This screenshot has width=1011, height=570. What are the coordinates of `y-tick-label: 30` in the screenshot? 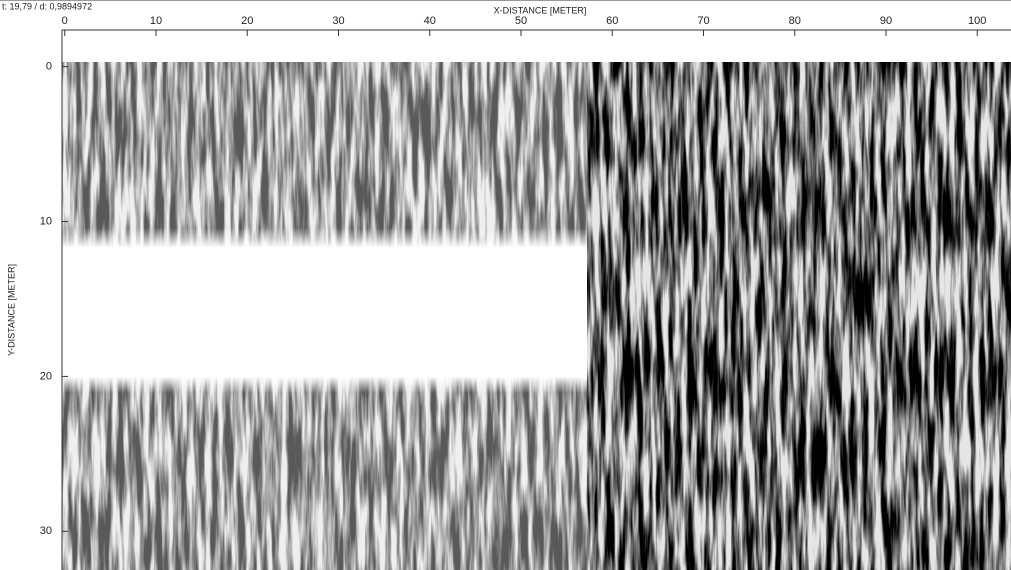 It's located at (46, 531).